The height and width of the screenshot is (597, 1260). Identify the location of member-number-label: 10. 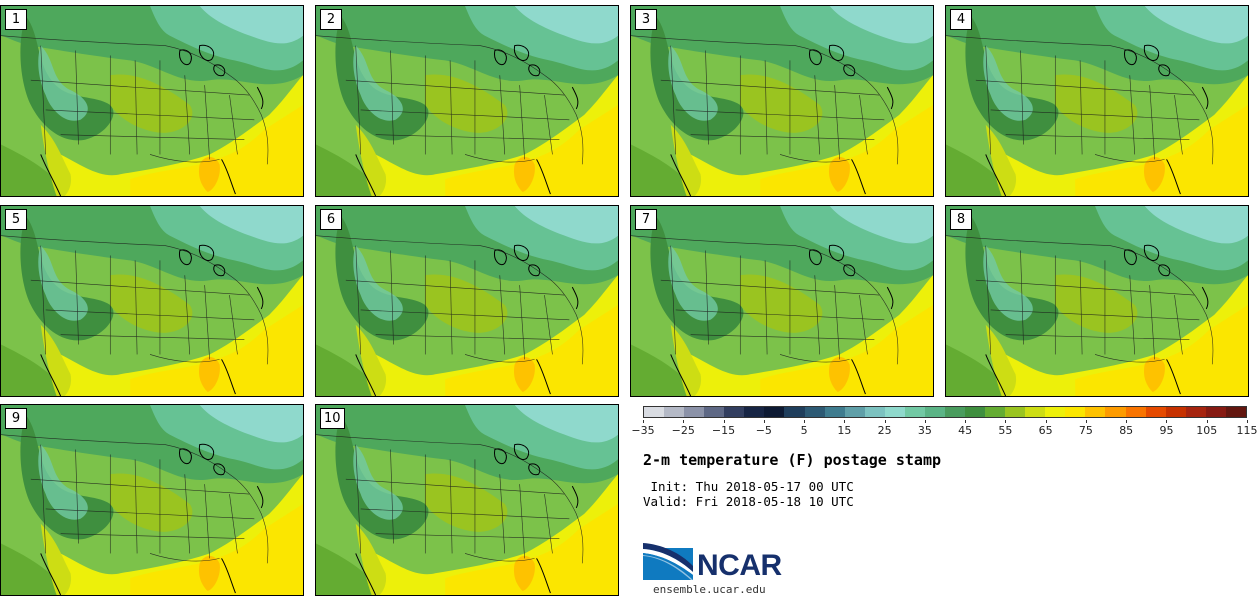
(332, 418).